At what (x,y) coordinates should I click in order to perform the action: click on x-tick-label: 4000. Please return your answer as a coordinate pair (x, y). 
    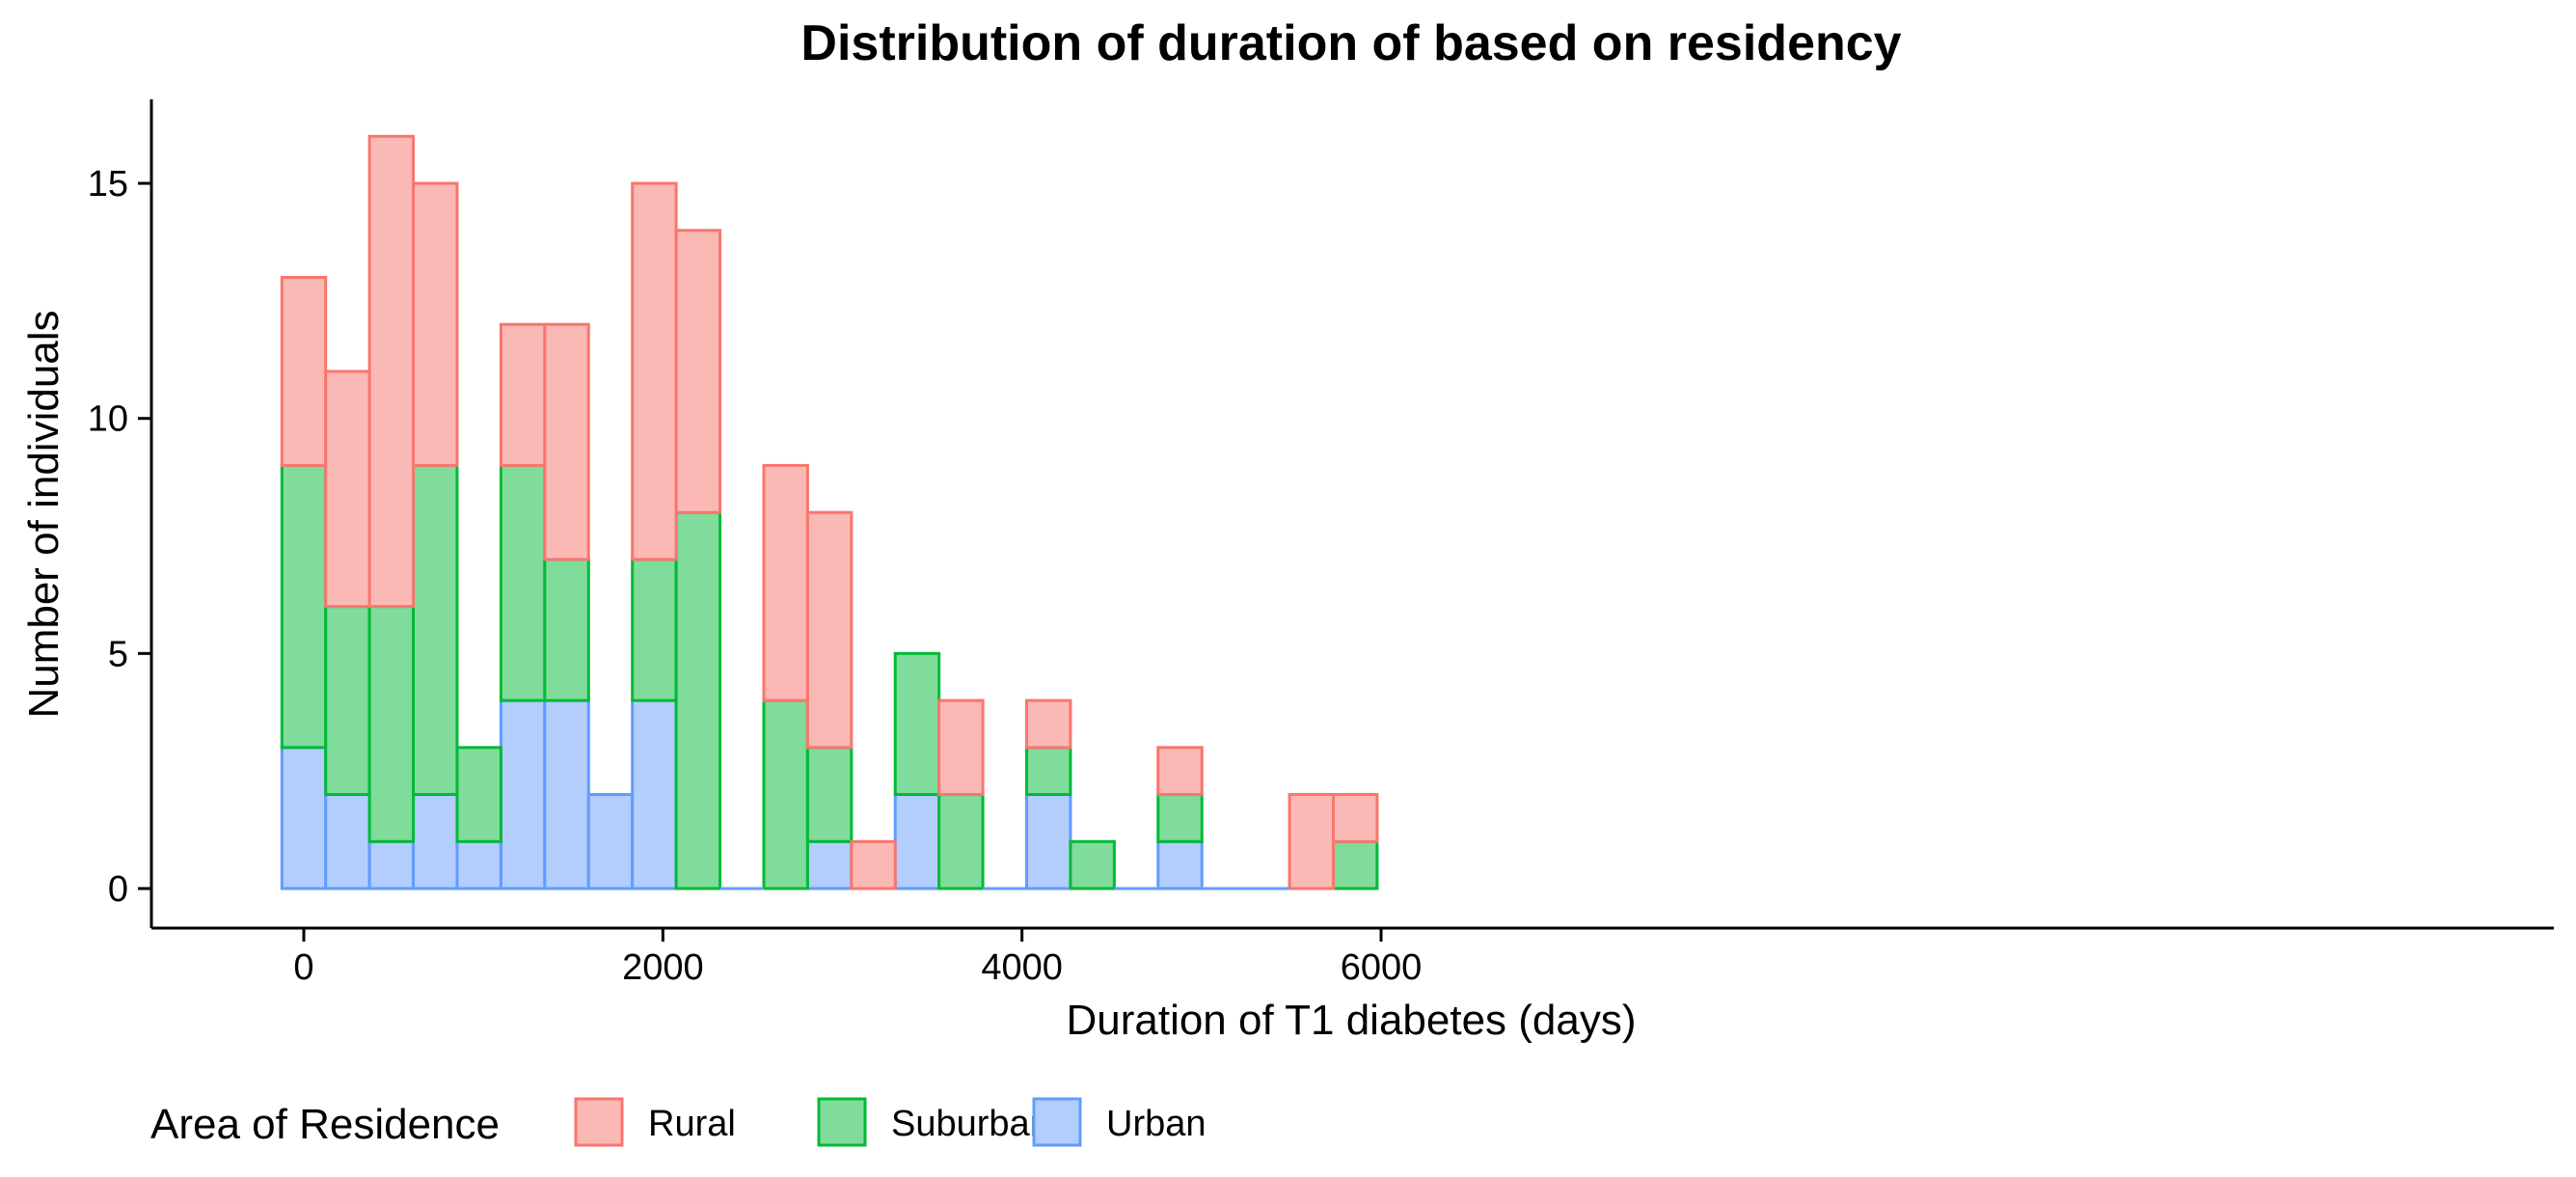
    Looking at the image, I should click on (1022, 967).